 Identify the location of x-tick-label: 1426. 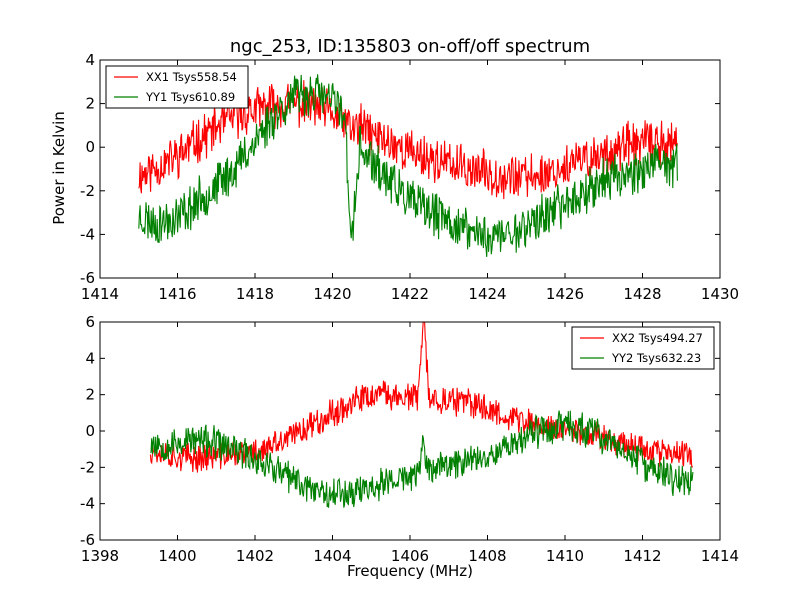
(565, 294).